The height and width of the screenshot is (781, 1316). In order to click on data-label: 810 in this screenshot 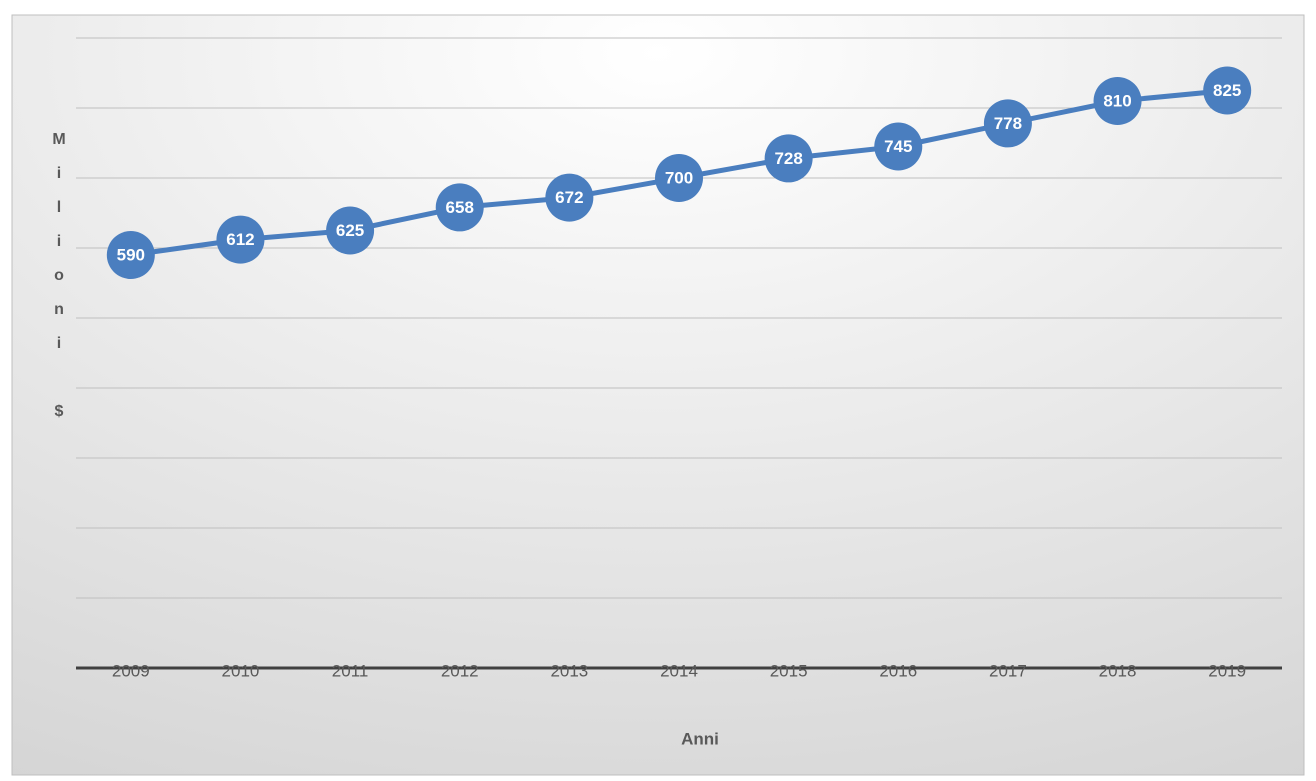, I will do `click(1117, 100)`.